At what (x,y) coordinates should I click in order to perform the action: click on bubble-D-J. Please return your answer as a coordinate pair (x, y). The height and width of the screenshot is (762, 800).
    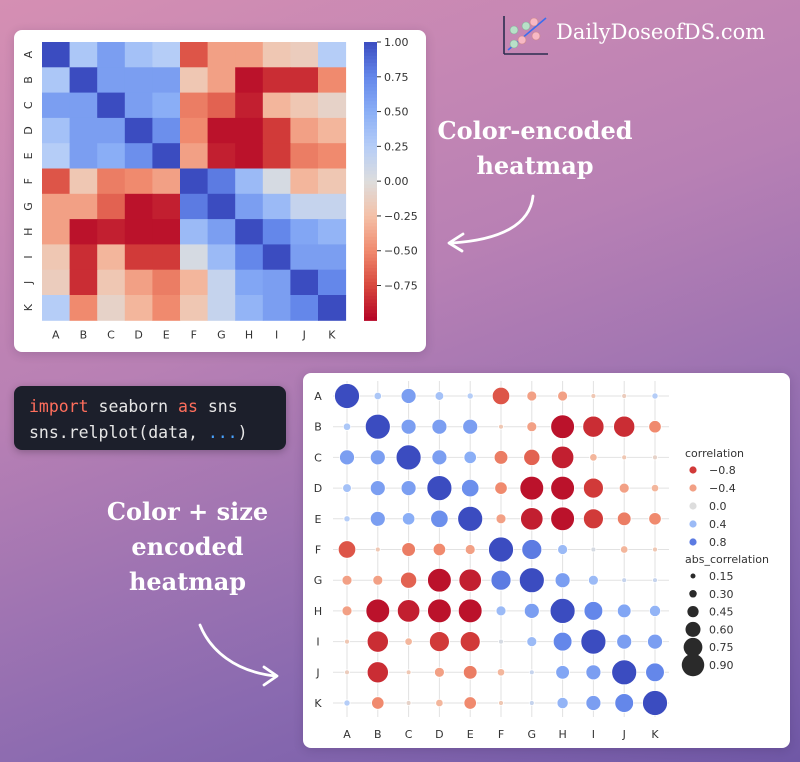
    Looking at the image, I should click on (624, 488).